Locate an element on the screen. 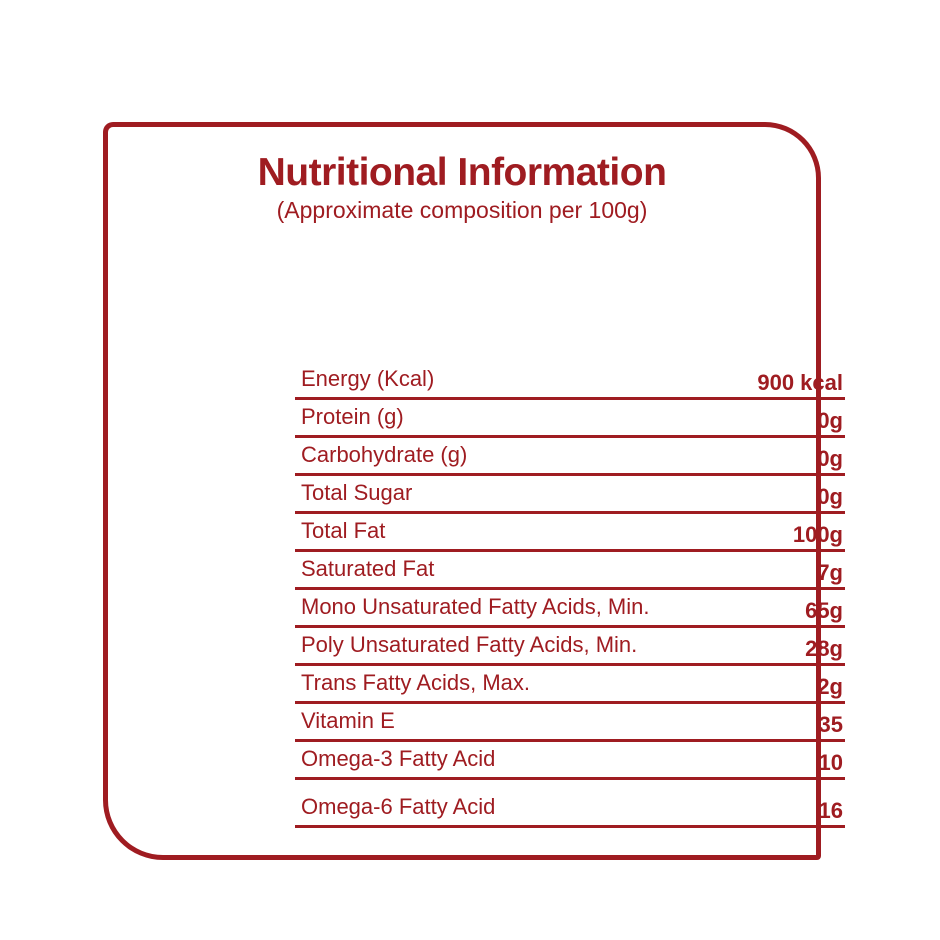 This screenshot has height=940, width=940. table-row: Total Fat 100g is located at coordinates (570, 533).